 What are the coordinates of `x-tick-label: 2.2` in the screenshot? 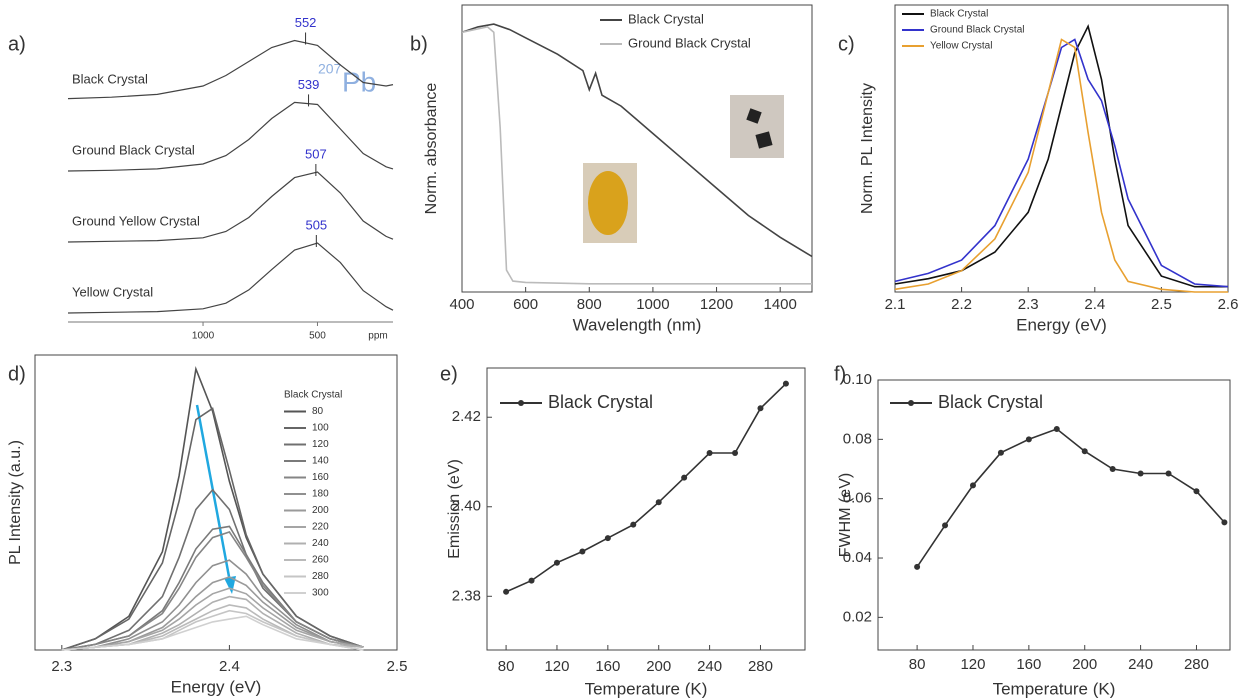 It's located at (961, 304).